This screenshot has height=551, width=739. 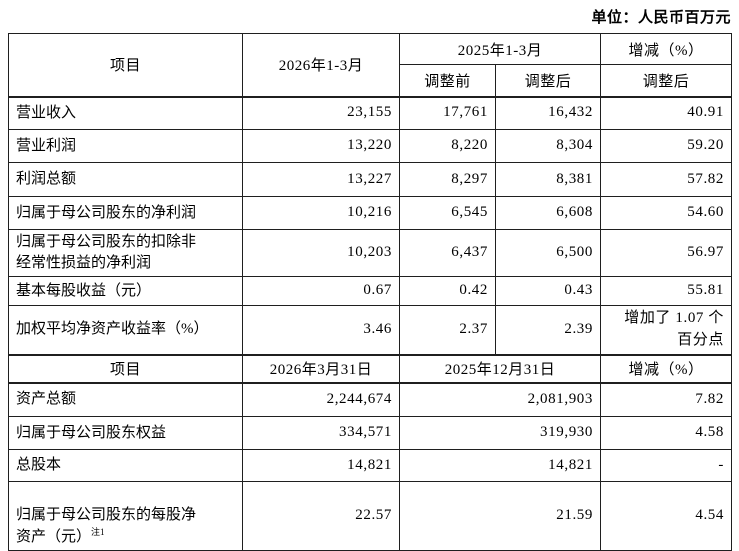 I want to click on value-cell: 6,545, so click(x=447, y=213).